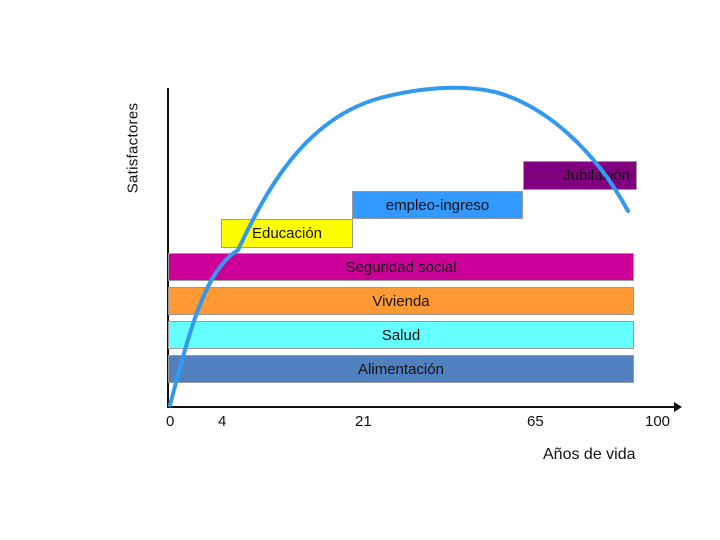 The image size is (720, 540). What do you see at coordinates (678, 407) in the screenshot?
I see `x-axis-arrowhead` at bounding box center [678, 407].